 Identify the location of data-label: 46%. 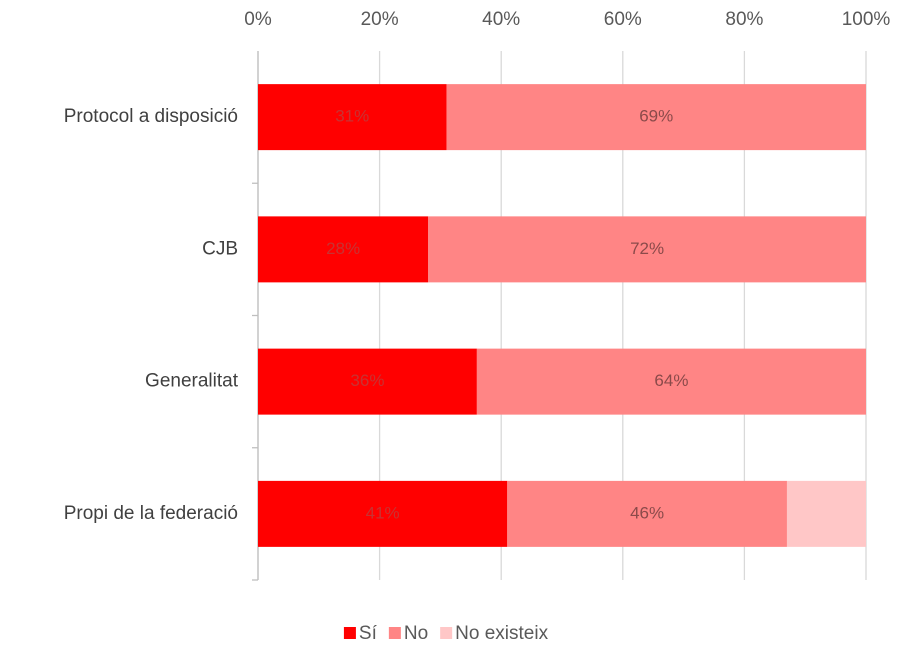
(647, 512).